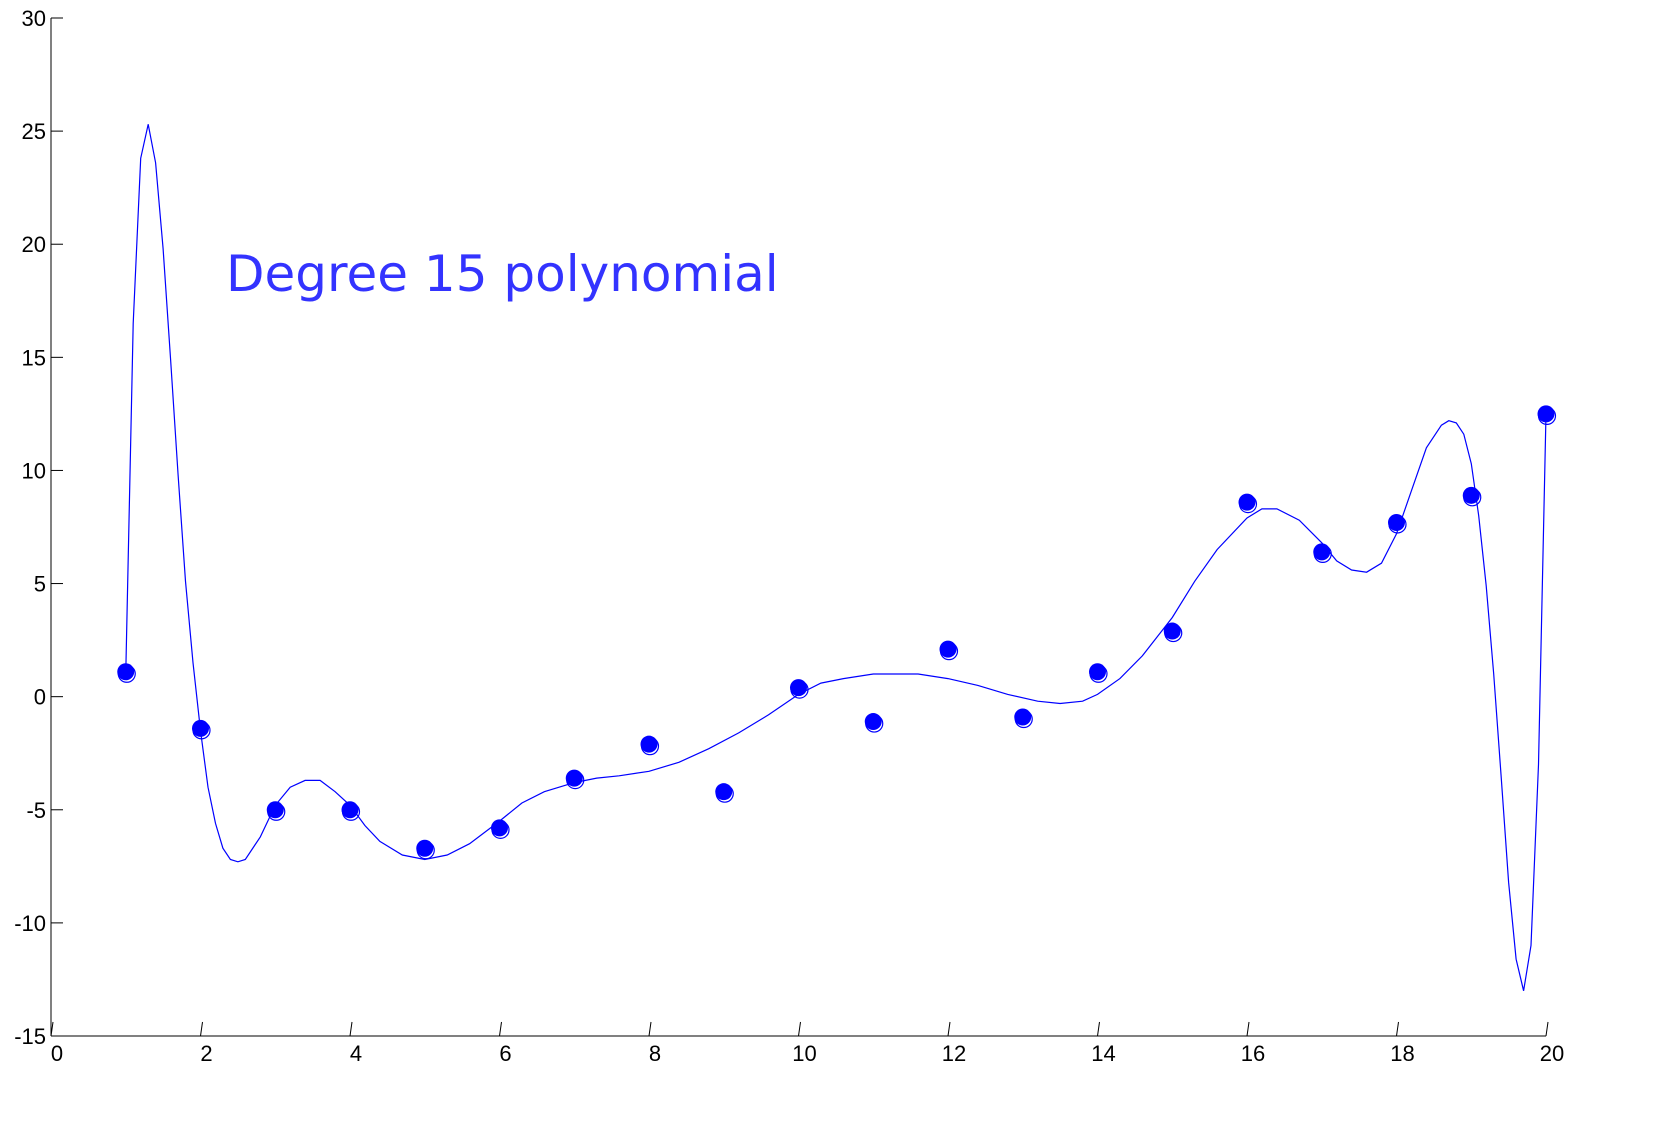 This screenshot has width=1660, height=1134. What do you see at coordinates (40, 697) in the screenshot?
I see `y-tick-label: 0` at bounding box center [40, 697].